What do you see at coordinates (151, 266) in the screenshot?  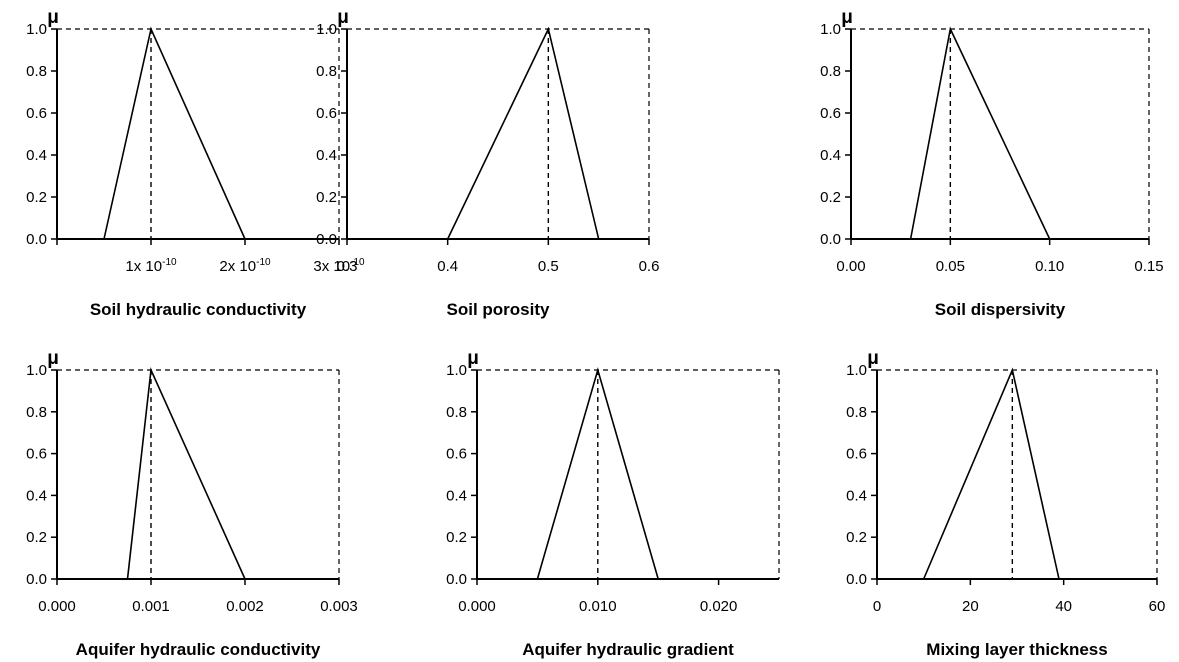 I see `x-tick-label: 1x 10⁻¹⁰` at bounding box center [151, 266].